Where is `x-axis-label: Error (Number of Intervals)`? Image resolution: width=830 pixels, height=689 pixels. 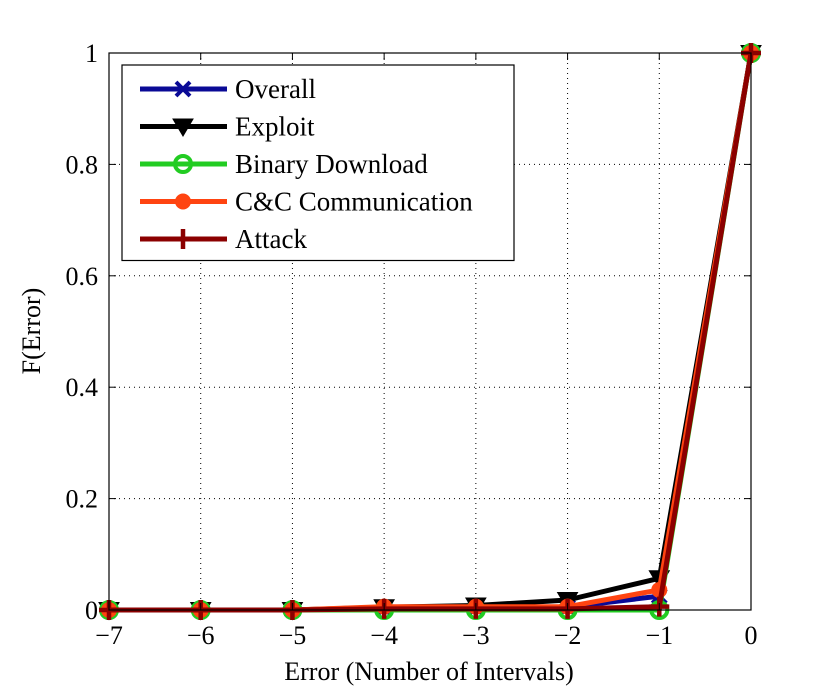
x-axis-label: Error (Number of Intervals) is located at coordinates (429, 671).